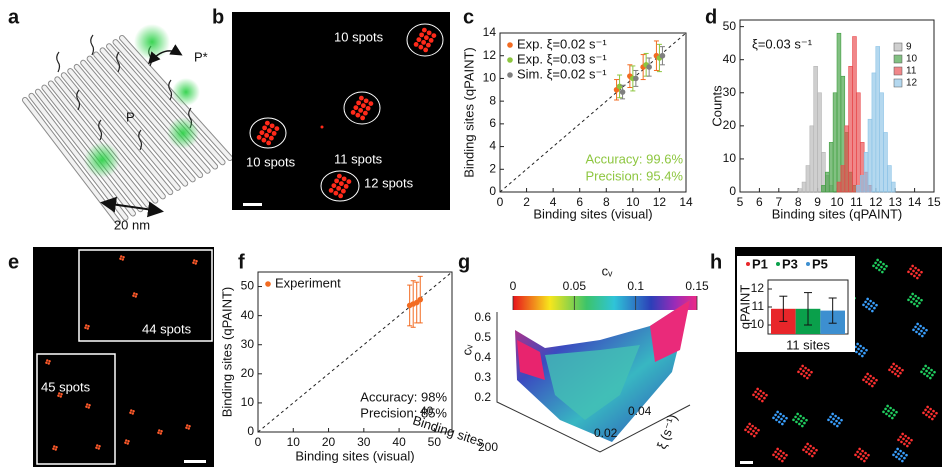 The width and height of the screenshot is (942, 469). I want to click on panel-label: d, so click(711, 17).